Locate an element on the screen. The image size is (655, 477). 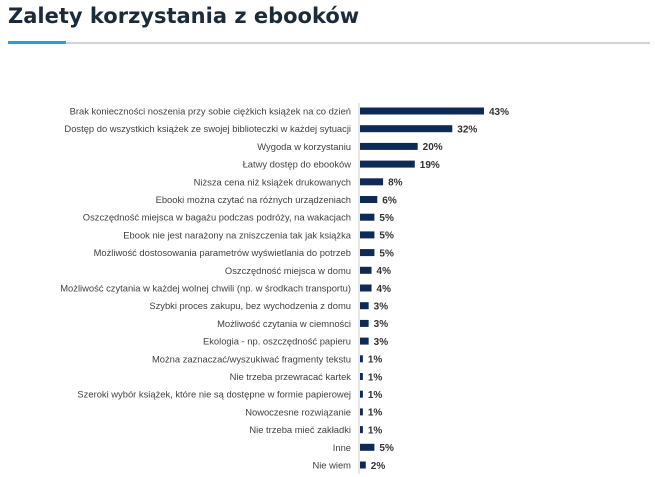
value-label: 32% is located at coordinates (467, 130).